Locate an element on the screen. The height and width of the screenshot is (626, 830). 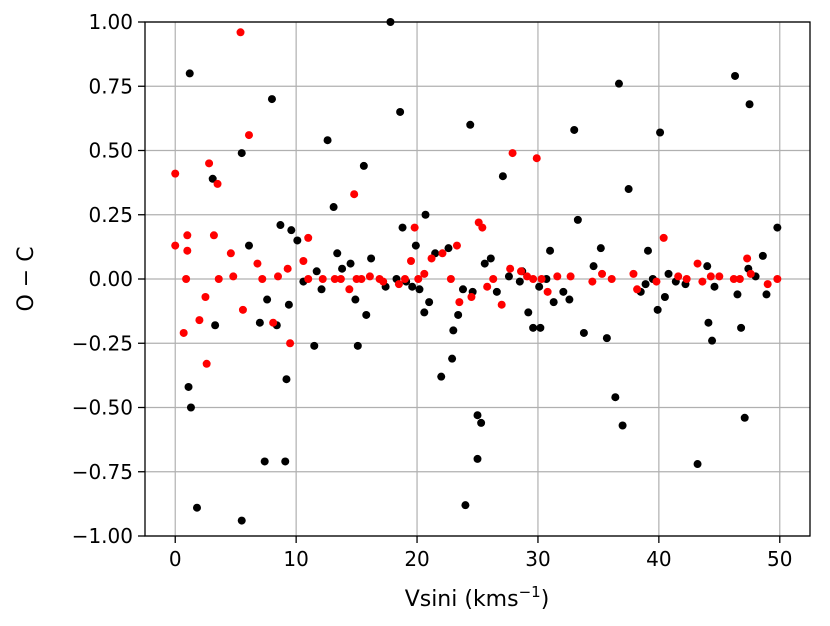
y-tick-label: −1.00 is located at coordinates (102, 536).